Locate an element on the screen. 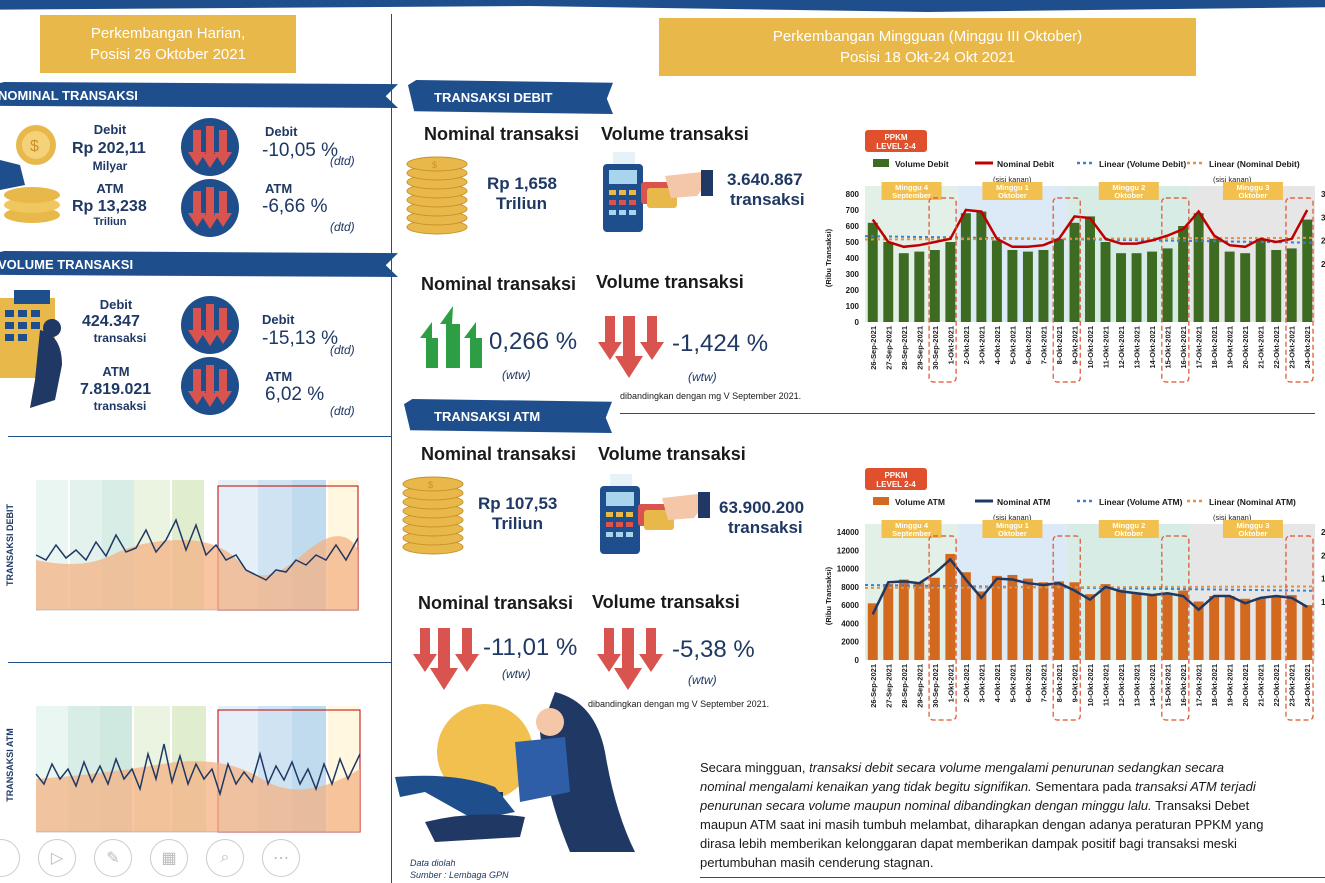 This screenshot has height=883, width=1325. x-tick-label: 11-Okt-2021 is located at coordinates (1106, 347).